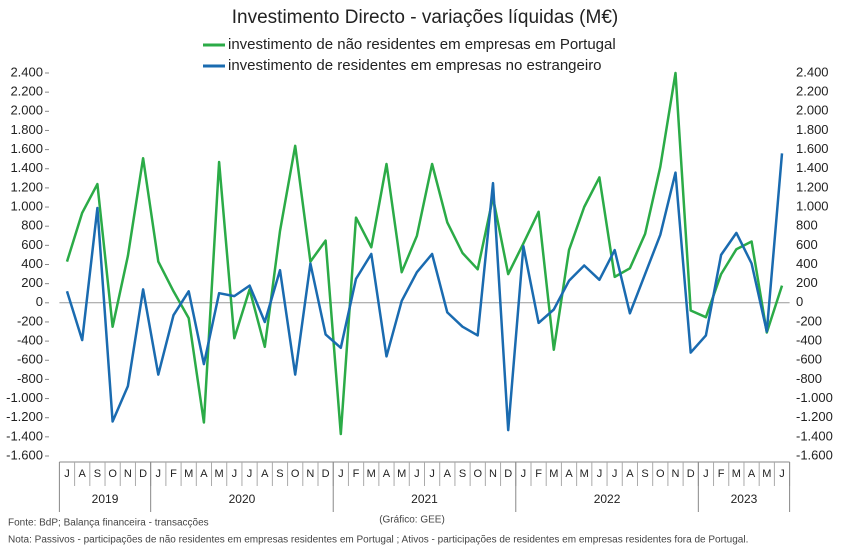  What do you see at coordinates (812, 91) in the screenshot?
I see `y2-tick-label: 2.200` at bounding box center [812, 91].